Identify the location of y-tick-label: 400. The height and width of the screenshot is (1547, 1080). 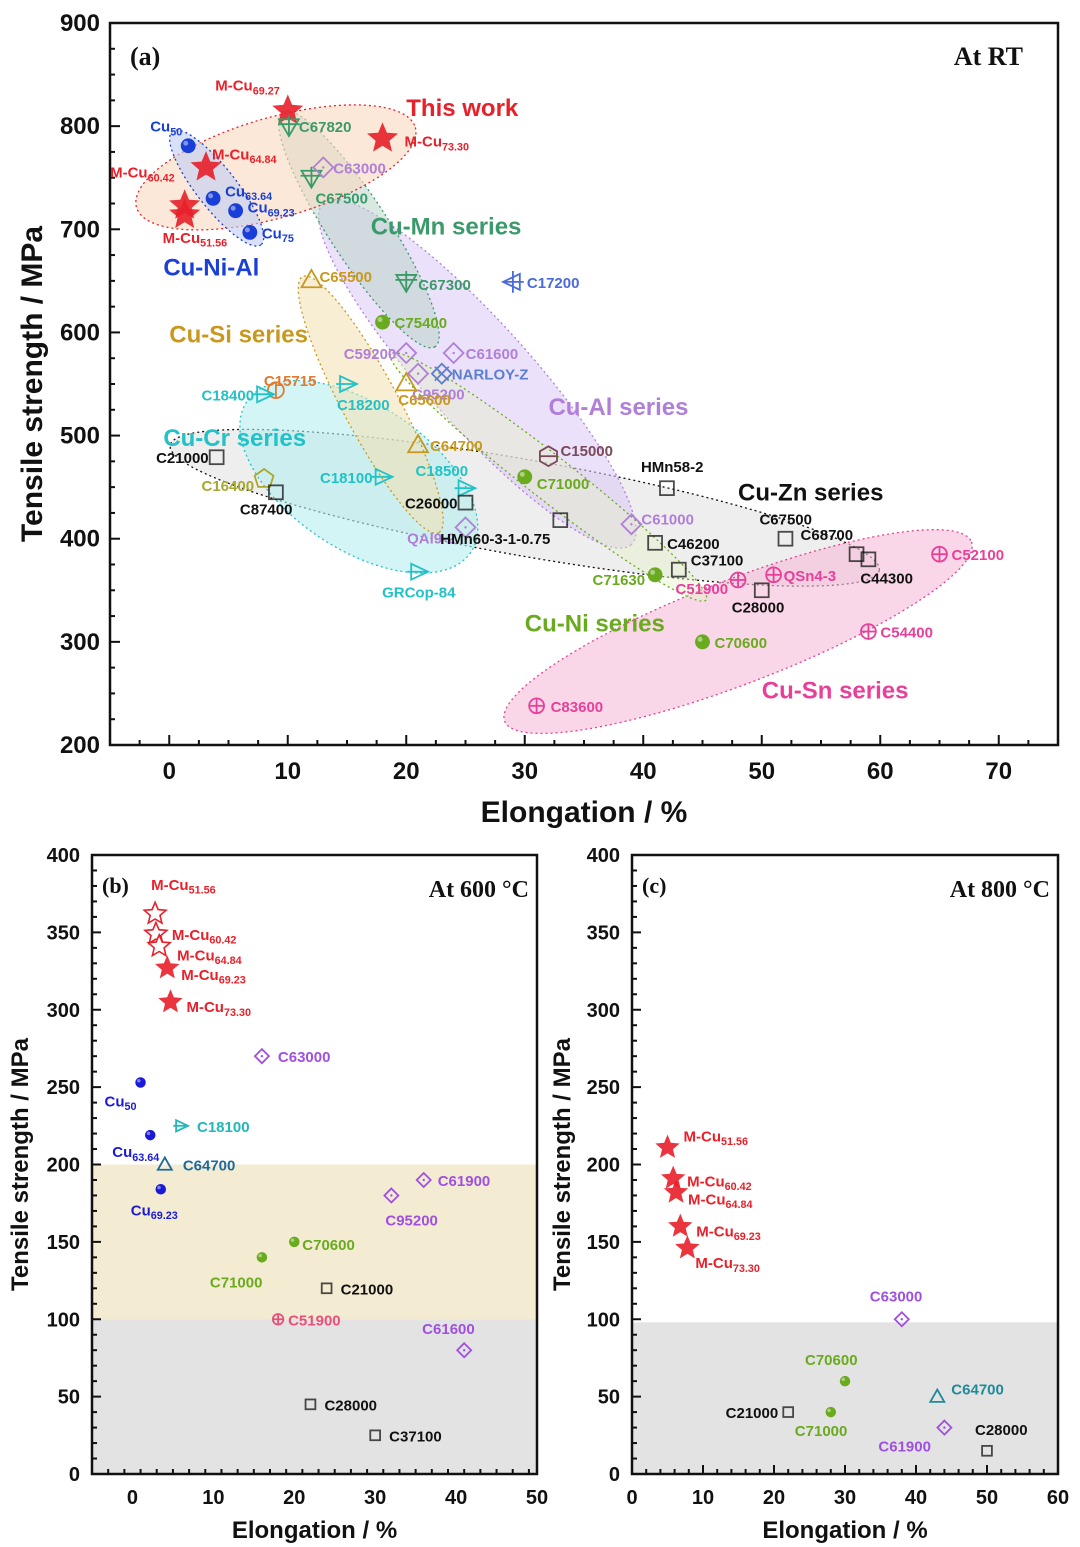
(63, 856).